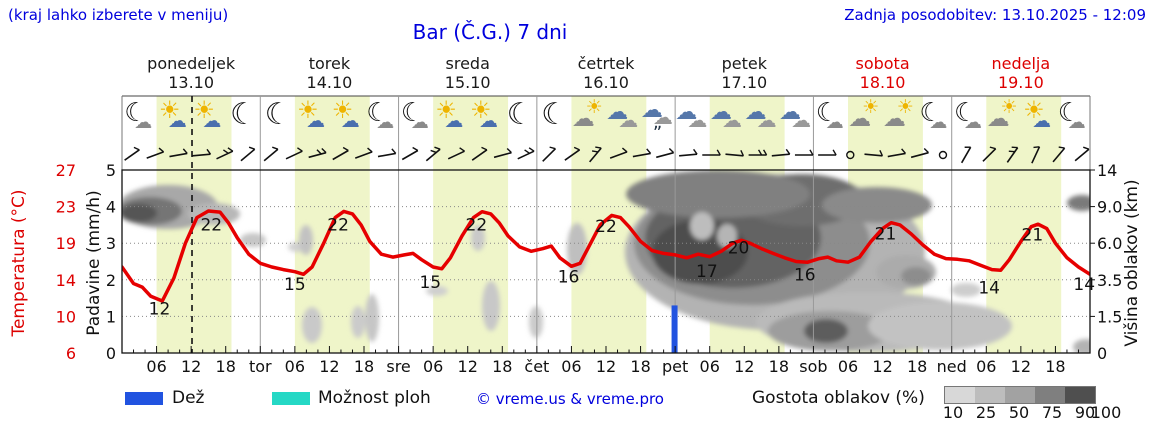 The width and height of the screenshot is (1152, 443). Describe the element at coordinates (1132, 263) in the screenshot. I see `cloud-height-axis-title: Višina oblakov (km)` at that location.